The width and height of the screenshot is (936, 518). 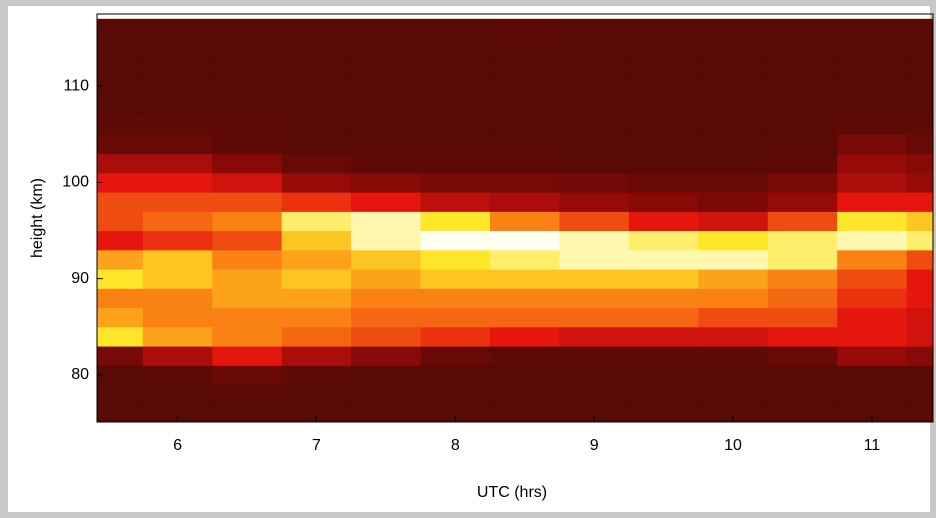 What do you see at coordinates (76, 85) in the screenshot?
I see `y-tick-label: 110` at bounding box center [76, 85].